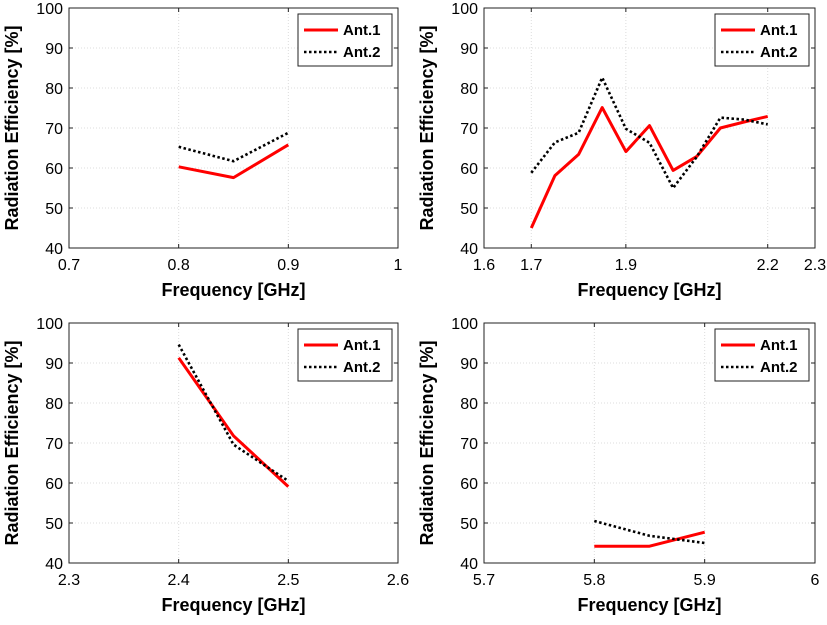  What do you see at coordinates (288, 265) in the screenshot?
I see `x-tick-label: 0.9` at bounding box center [288, 265].